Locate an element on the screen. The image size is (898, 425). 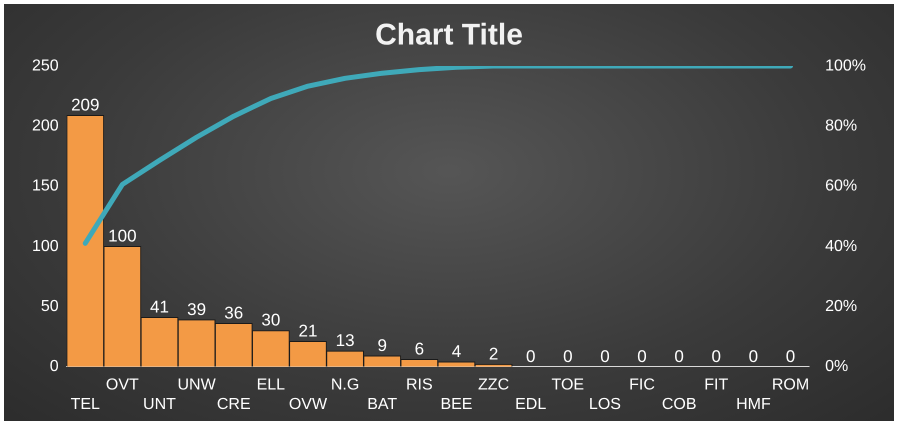
y2-tick-label: 80% is located at coordinates (841, 126).